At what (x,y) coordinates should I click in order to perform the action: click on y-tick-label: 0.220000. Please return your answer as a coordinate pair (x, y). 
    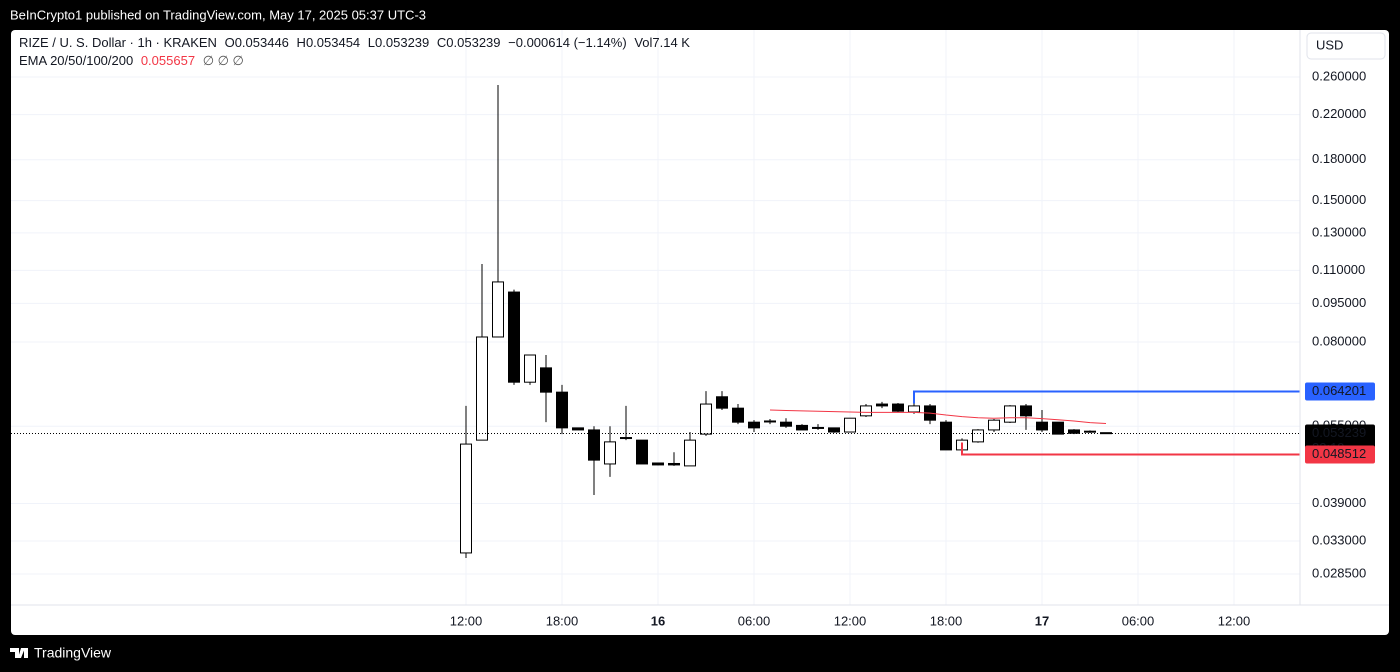
    Looking at the image, I should click on (1339, 113).